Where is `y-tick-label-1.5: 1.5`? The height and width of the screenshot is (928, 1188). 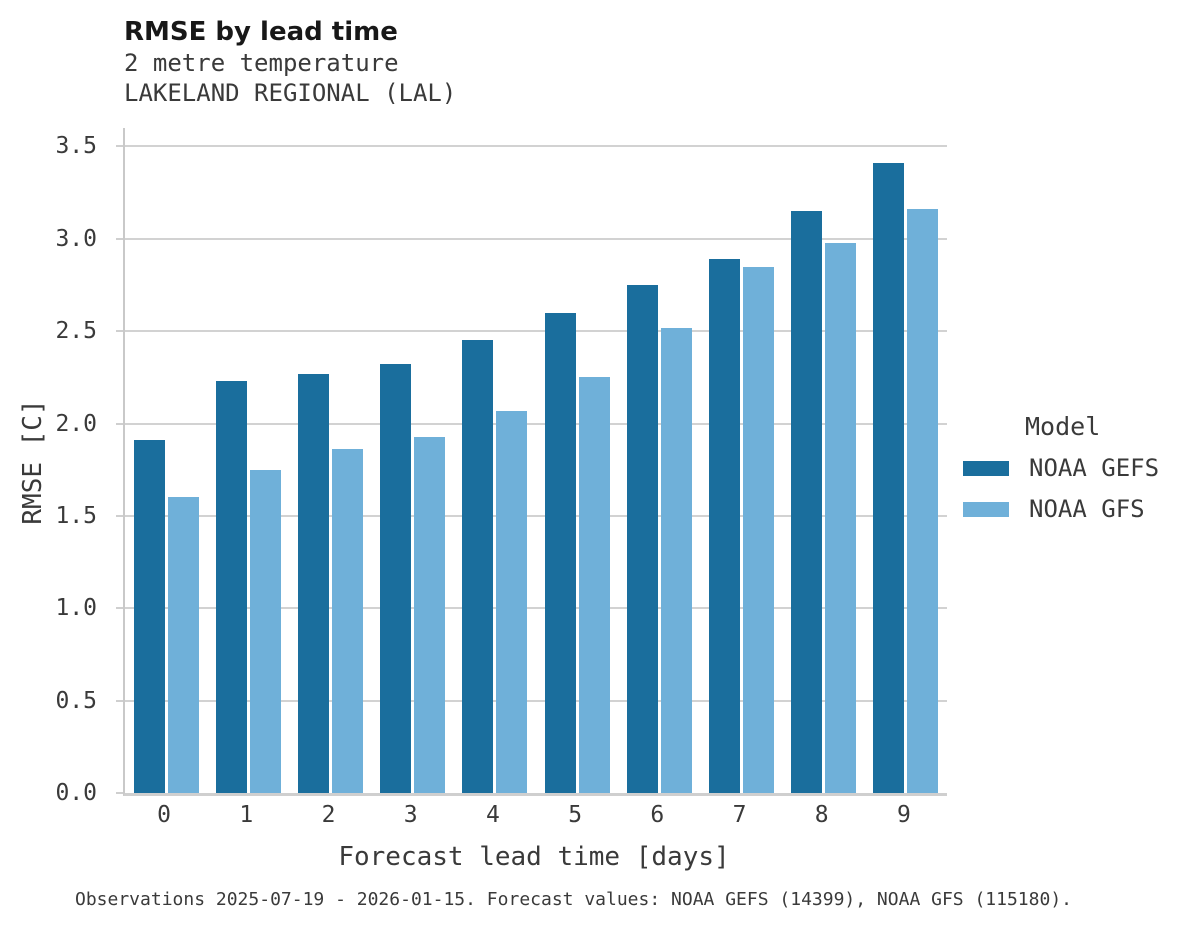
y-tick-label-1.5: 1.5 is located at coordinates (76, 515).